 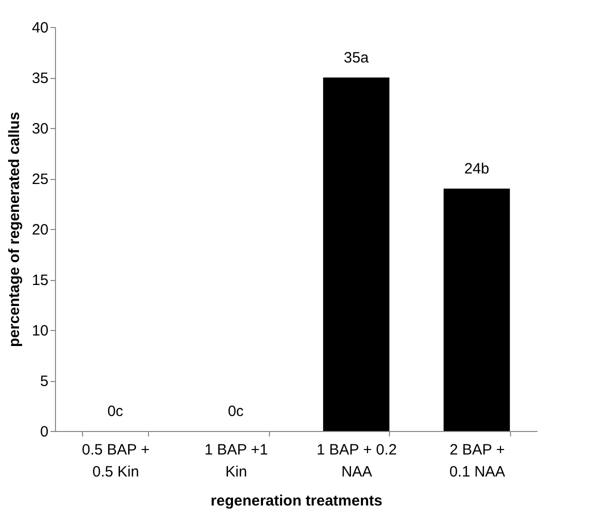 I want to click on x-tick-label: 1 BAP + 0.2 NAA, so click(x=356, y=461).